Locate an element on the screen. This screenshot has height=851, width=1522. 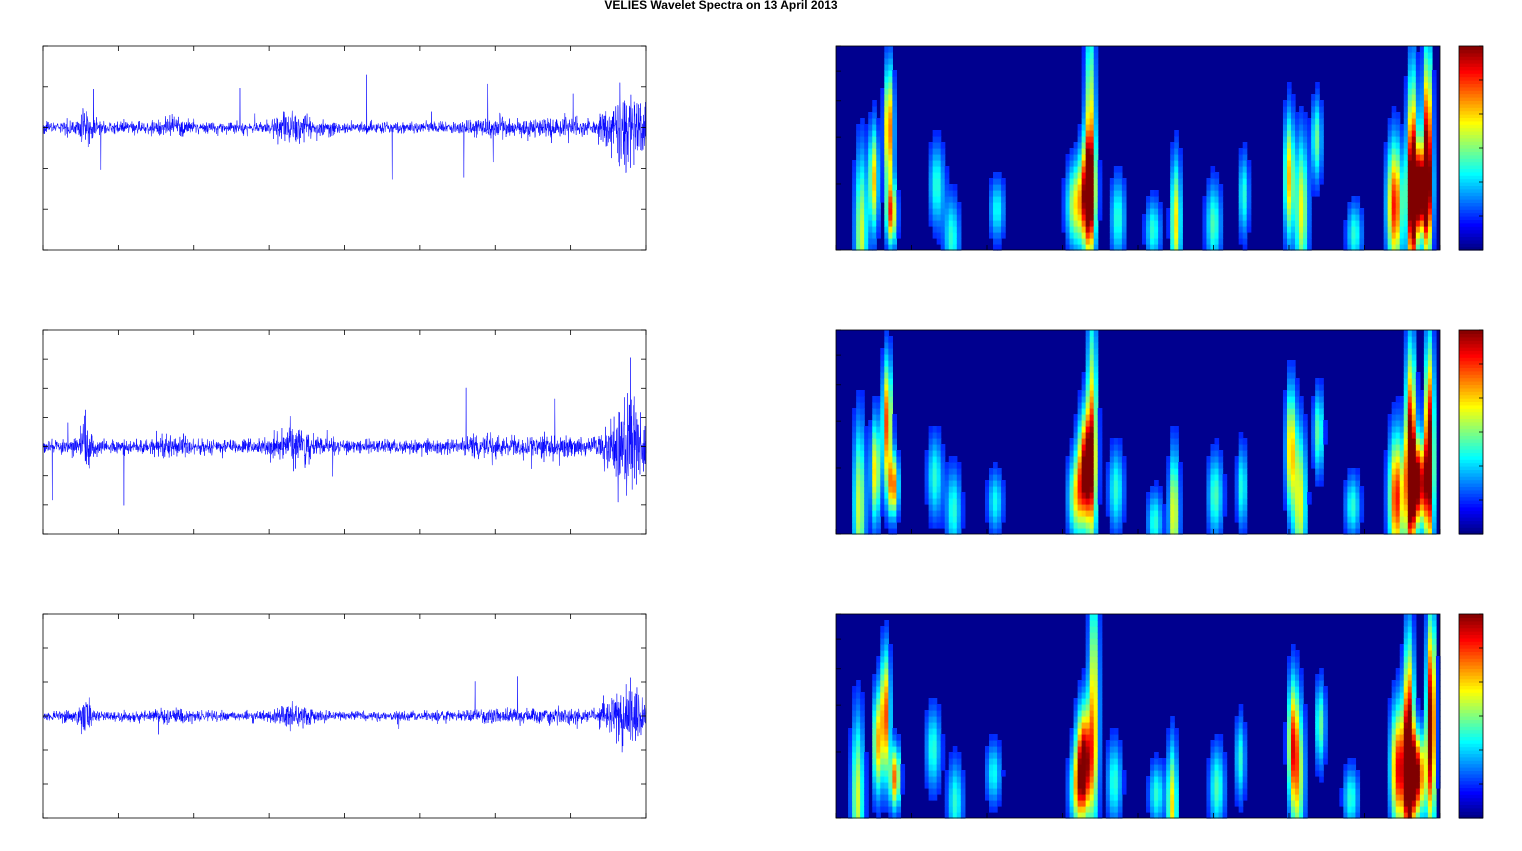
plot-area is located at coordinates (344, 148).